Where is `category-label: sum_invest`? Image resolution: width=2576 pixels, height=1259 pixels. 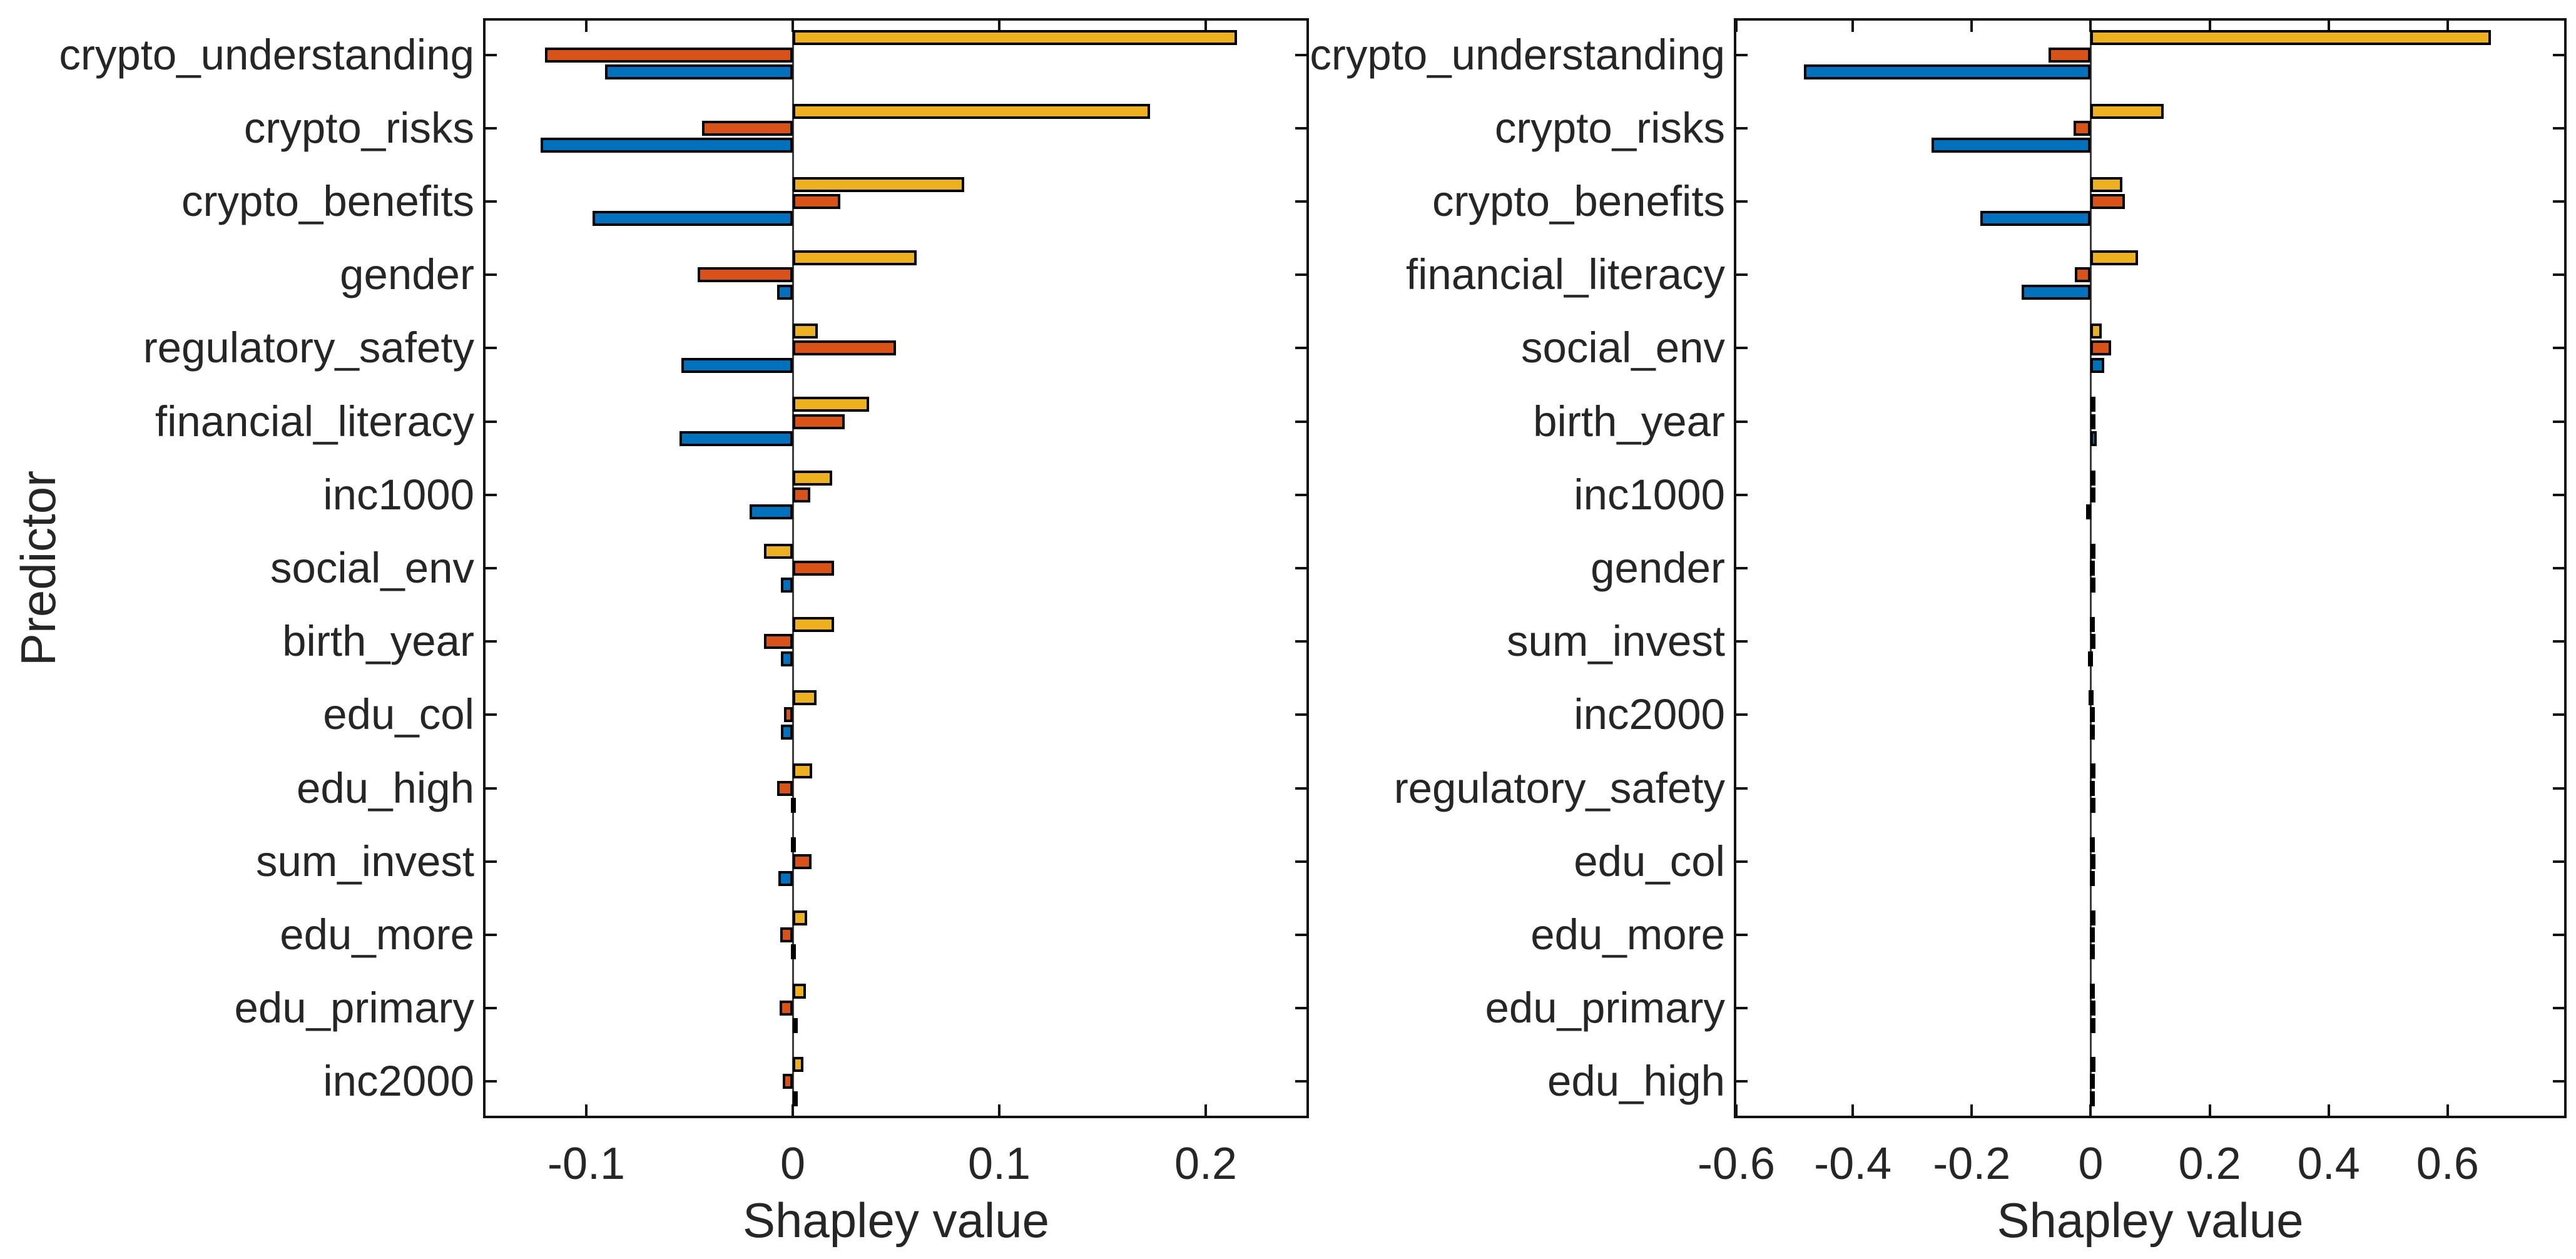
category-label: sum_invest is located at coordinates (365, 861).